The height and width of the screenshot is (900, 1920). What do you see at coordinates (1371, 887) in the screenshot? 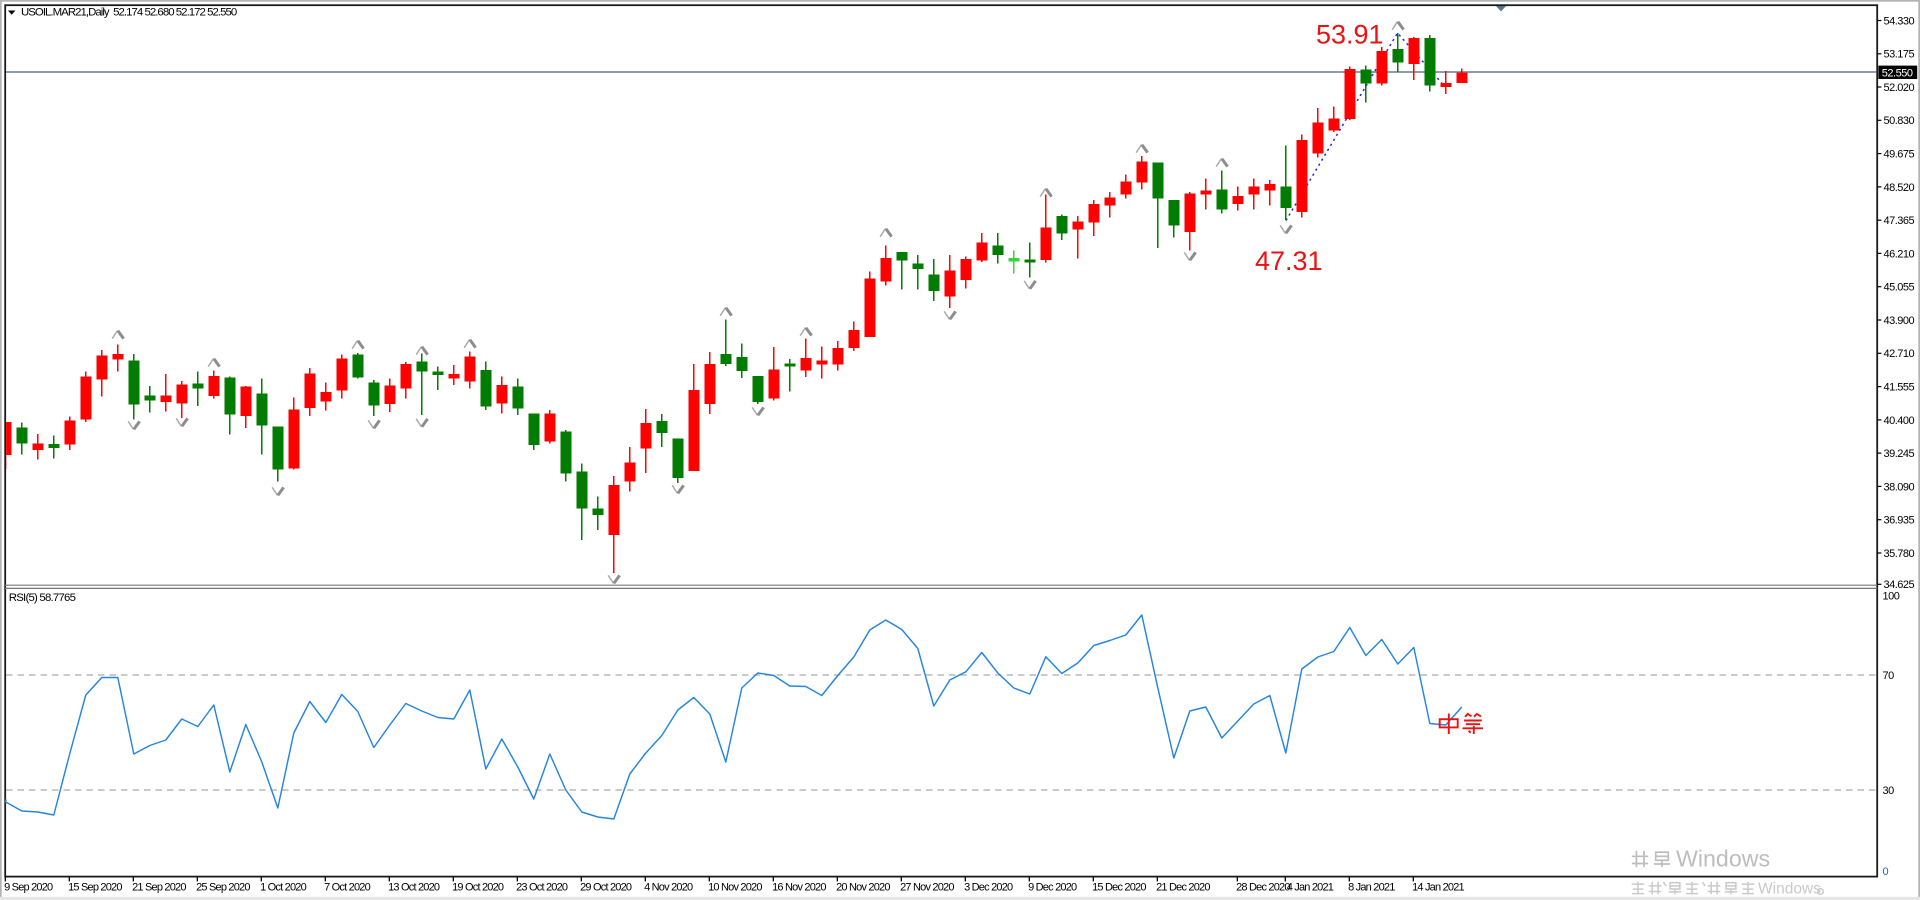
I see `svg-text: 8 Jan 2021` at bounding box center [1371, 887].